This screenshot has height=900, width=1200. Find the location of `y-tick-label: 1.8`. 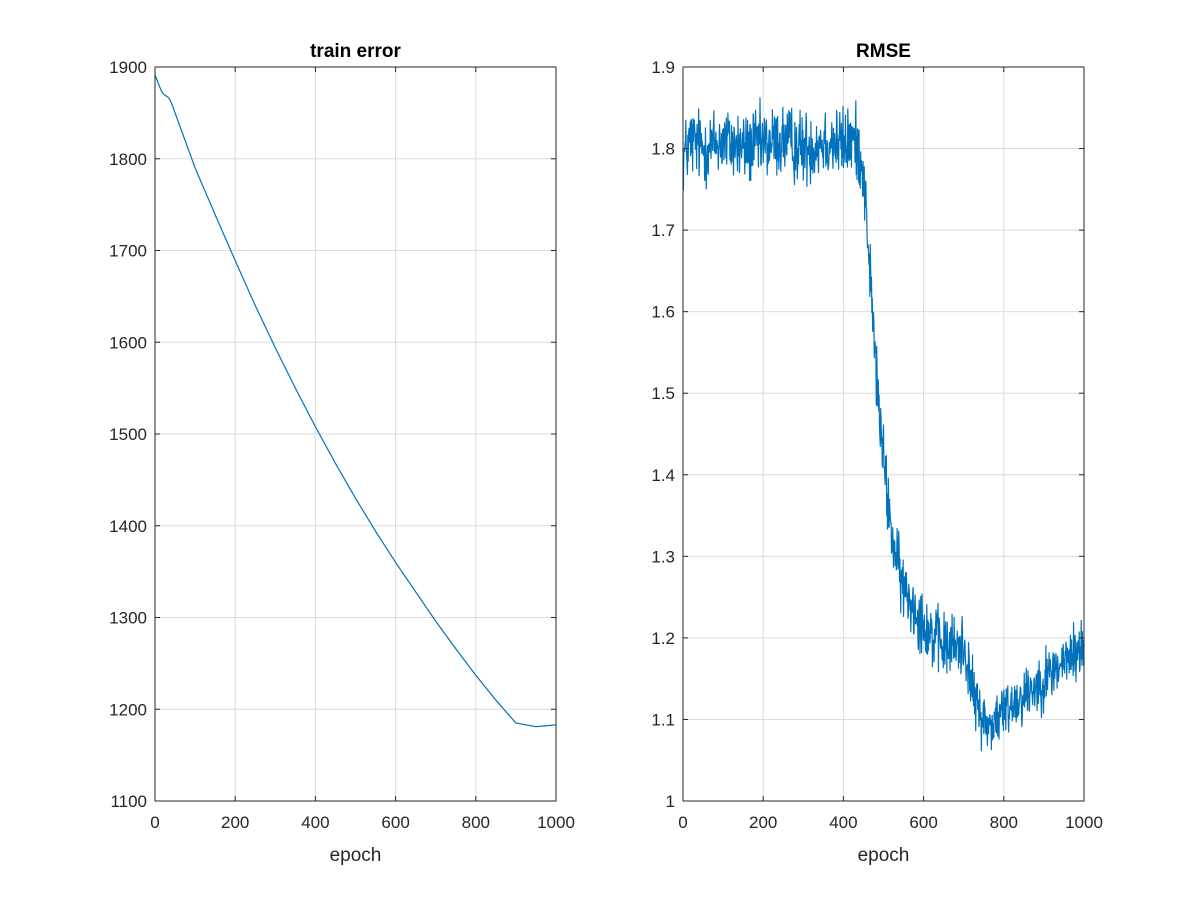

y-tick-label: 1.8 is located at coordinates (663, 149).